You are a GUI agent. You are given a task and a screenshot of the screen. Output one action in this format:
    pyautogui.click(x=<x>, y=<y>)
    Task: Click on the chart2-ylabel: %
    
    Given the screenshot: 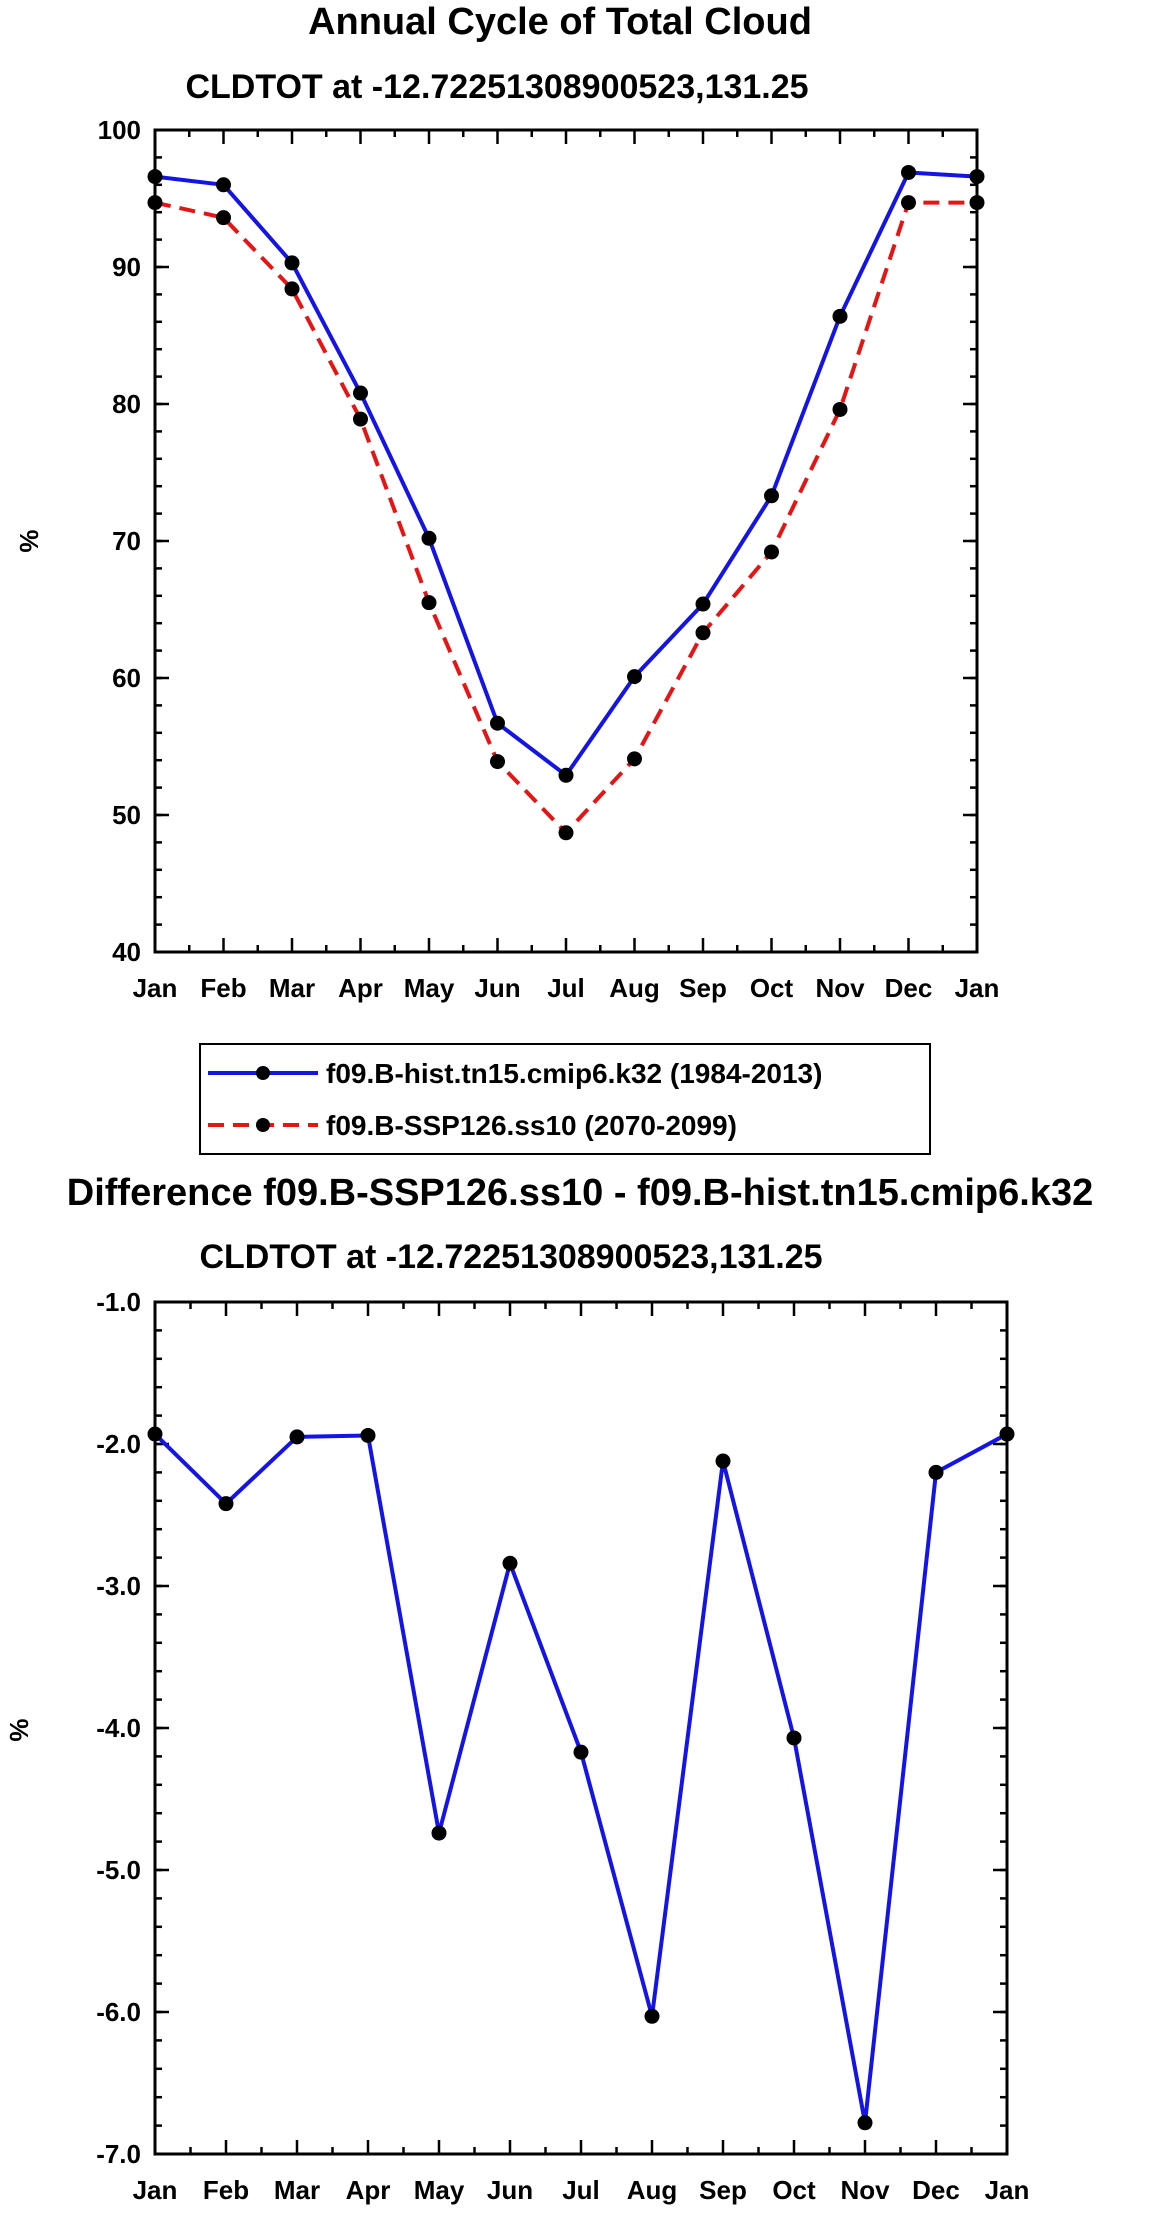 What is the action you would take?
    pyautogui.click(x=19, y=1729)
    